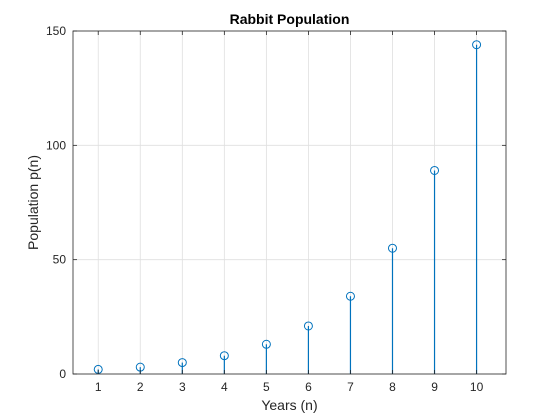 This screenshot has width=560, height=420. I want to click on x-tick-label: 2, so click(140, 387).